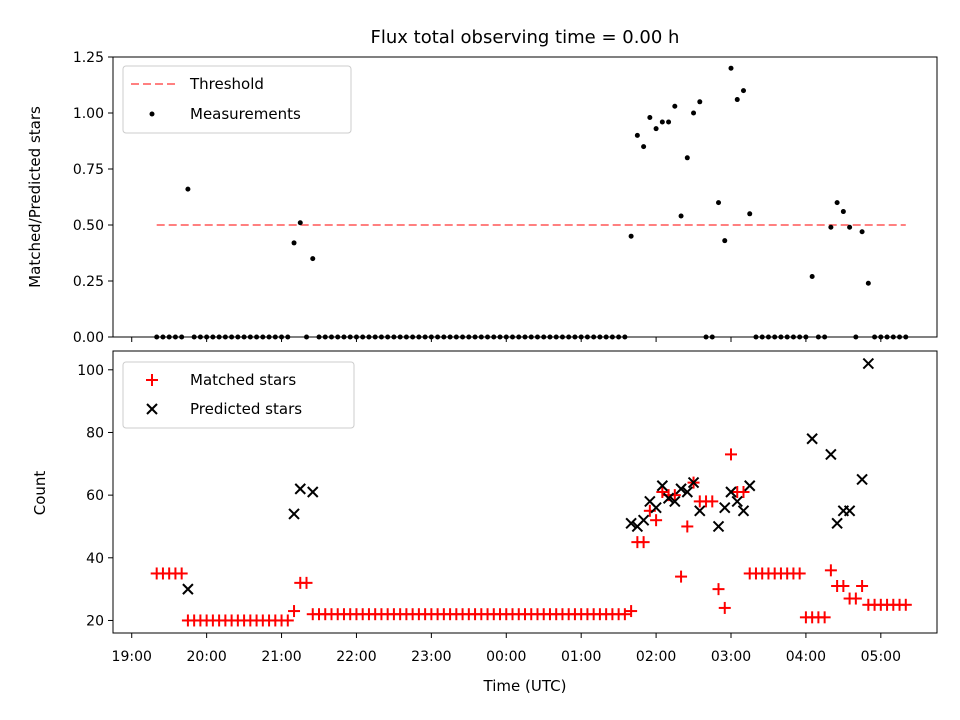  What do you see at coordinates (88, 338) in the screenshot?
I see `top-y-tick-label: 0.00` at bounding box center [88, 338].